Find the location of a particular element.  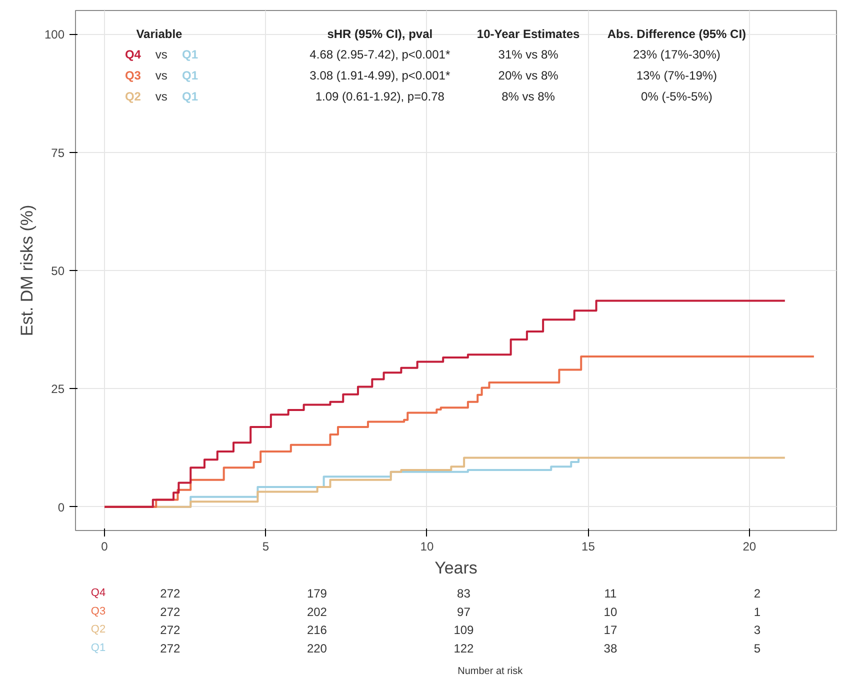

y-tick-label: 50 is located at coordinates (58, 271).